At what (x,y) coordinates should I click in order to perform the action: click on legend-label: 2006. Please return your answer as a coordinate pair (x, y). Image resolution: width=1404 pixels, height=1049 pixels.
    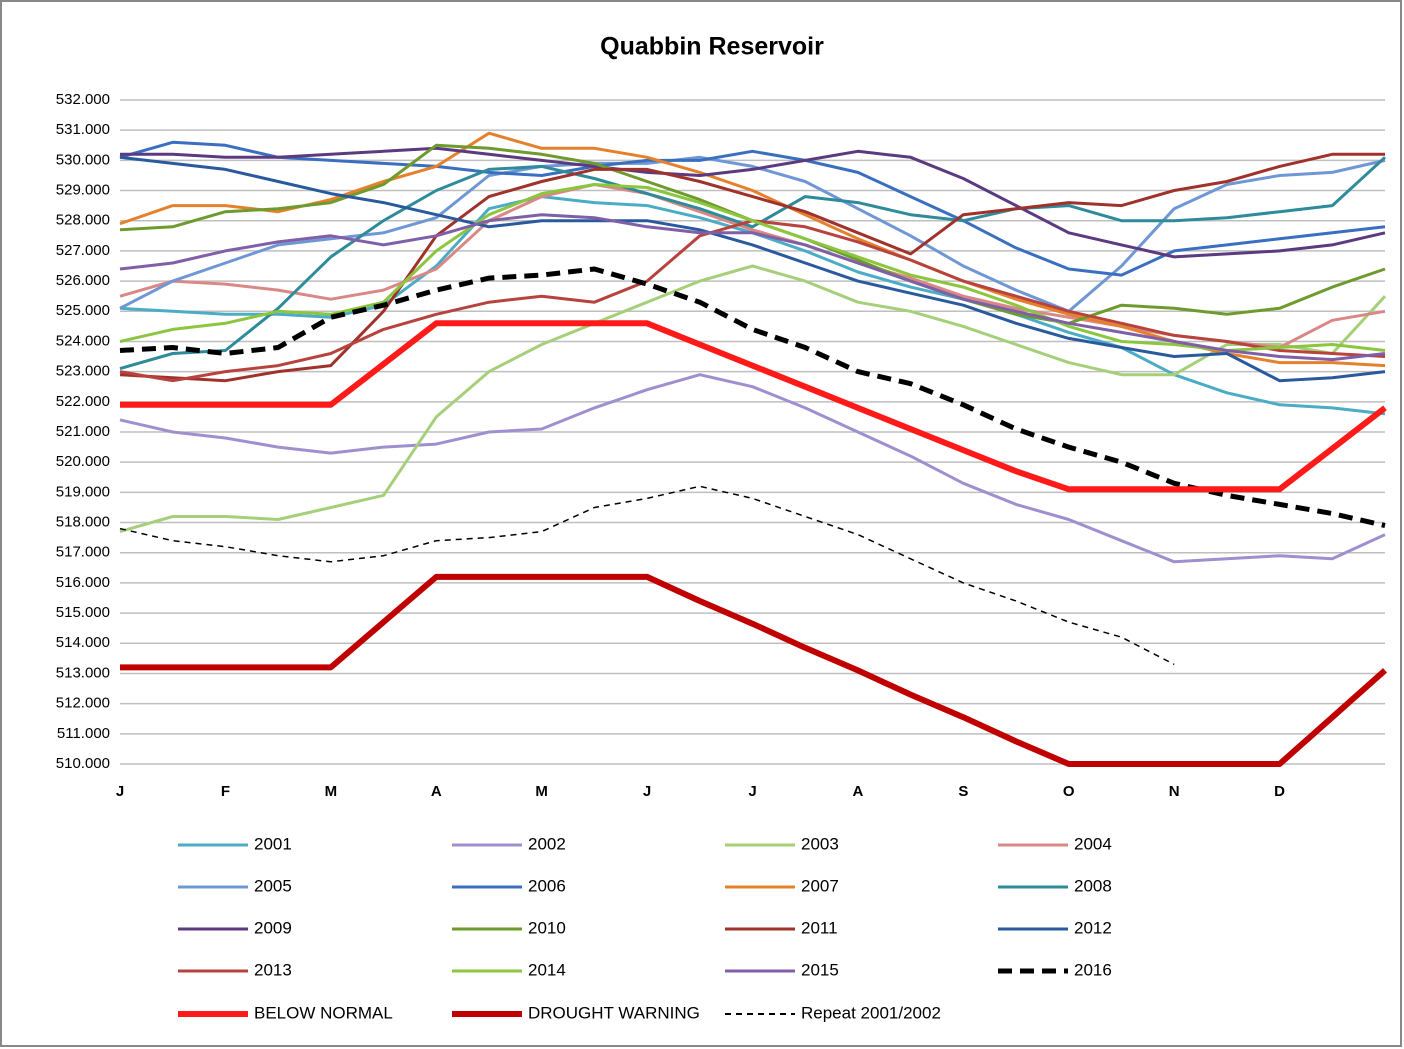
    Looking at the image, I should click on (547, 885).